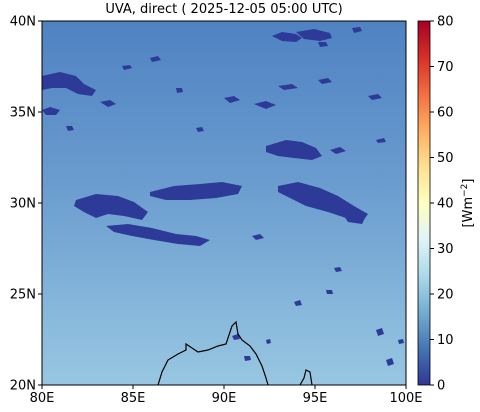 This screenshot has width=480, height=412. What do you see at coordinates (424, 203) in the screenshot?
I see `colorbar-bar` at bounding box center [424, 203].